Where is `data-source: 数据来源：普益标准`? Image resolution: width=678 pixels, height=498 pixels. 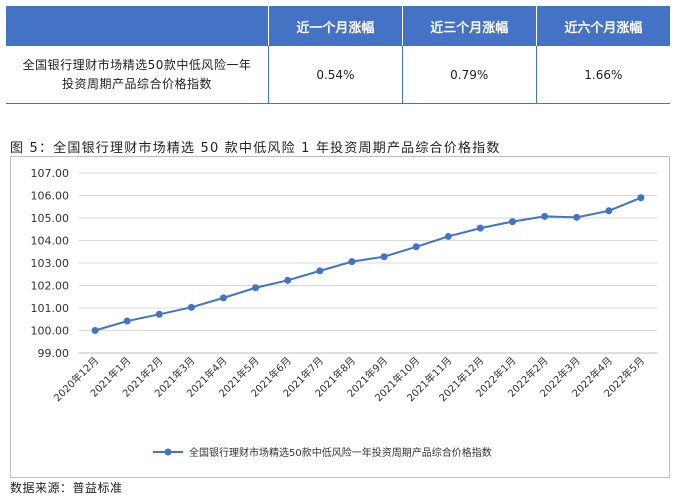
data-source: 数据来源：普益标准 is located at coordinates (66, 488).